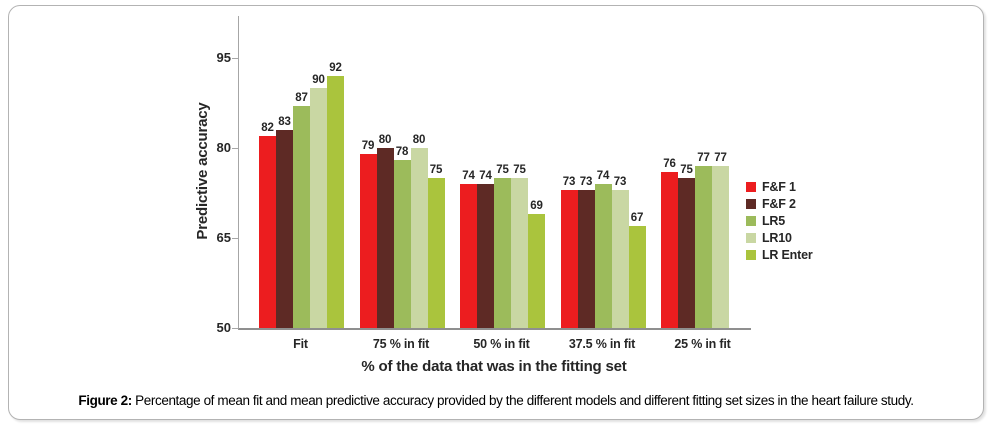 Image resolution: width=1001 pixels, height=435 pixels. I want to click on y-tick-label: 95, so click(223, 57).